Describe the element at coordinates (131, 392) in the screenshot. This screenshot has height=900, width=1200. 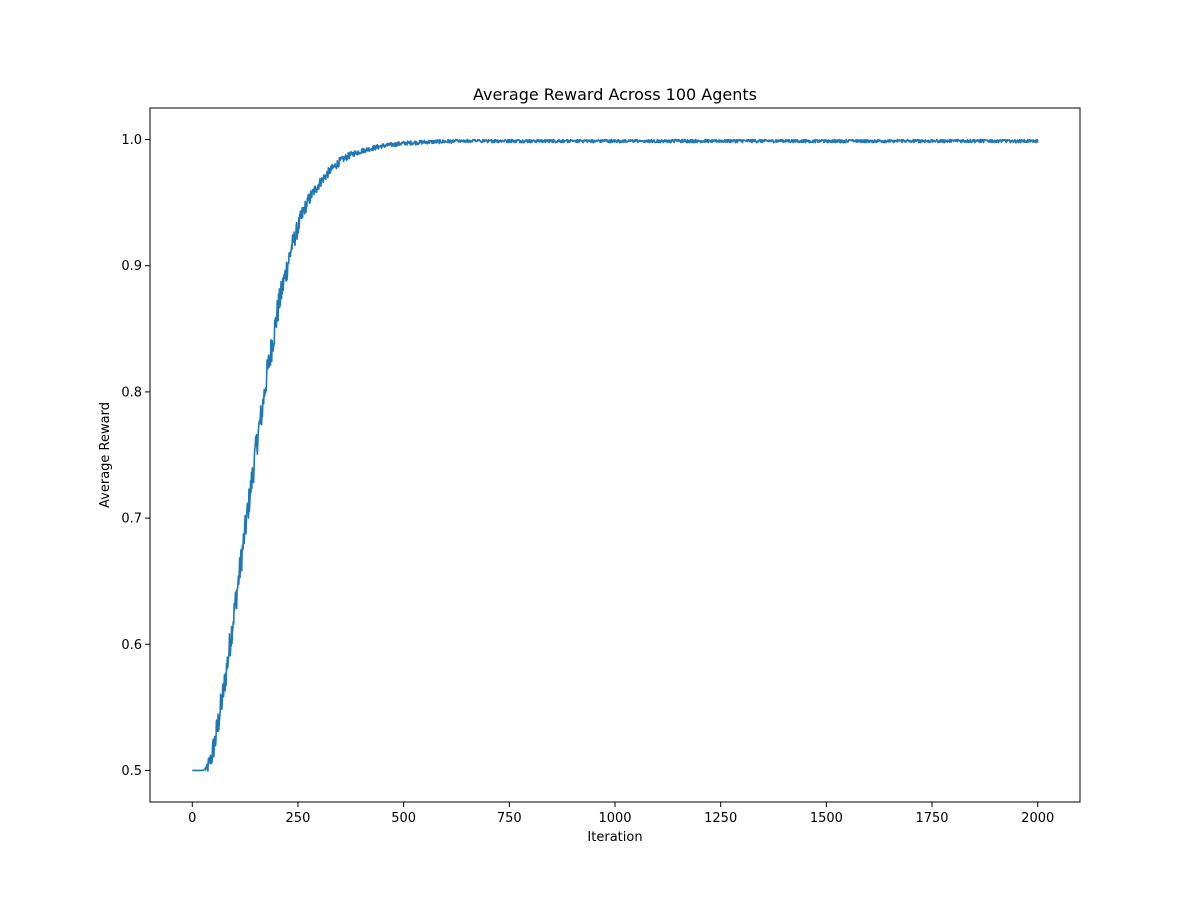
I see `y-tick-label: 0.8` at that location.